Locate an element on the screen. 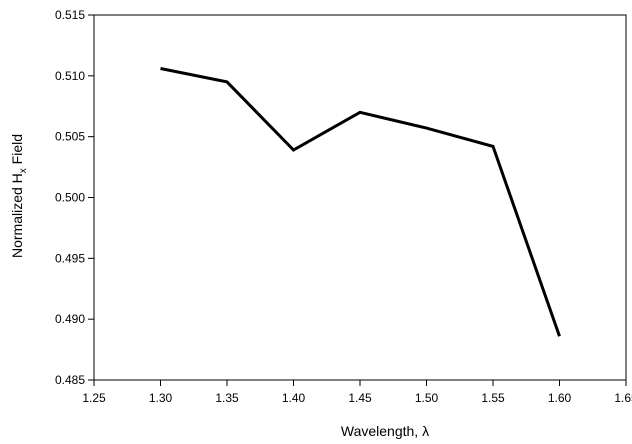  x-tick-label: 1.25 is located at coordinates (94, 398).